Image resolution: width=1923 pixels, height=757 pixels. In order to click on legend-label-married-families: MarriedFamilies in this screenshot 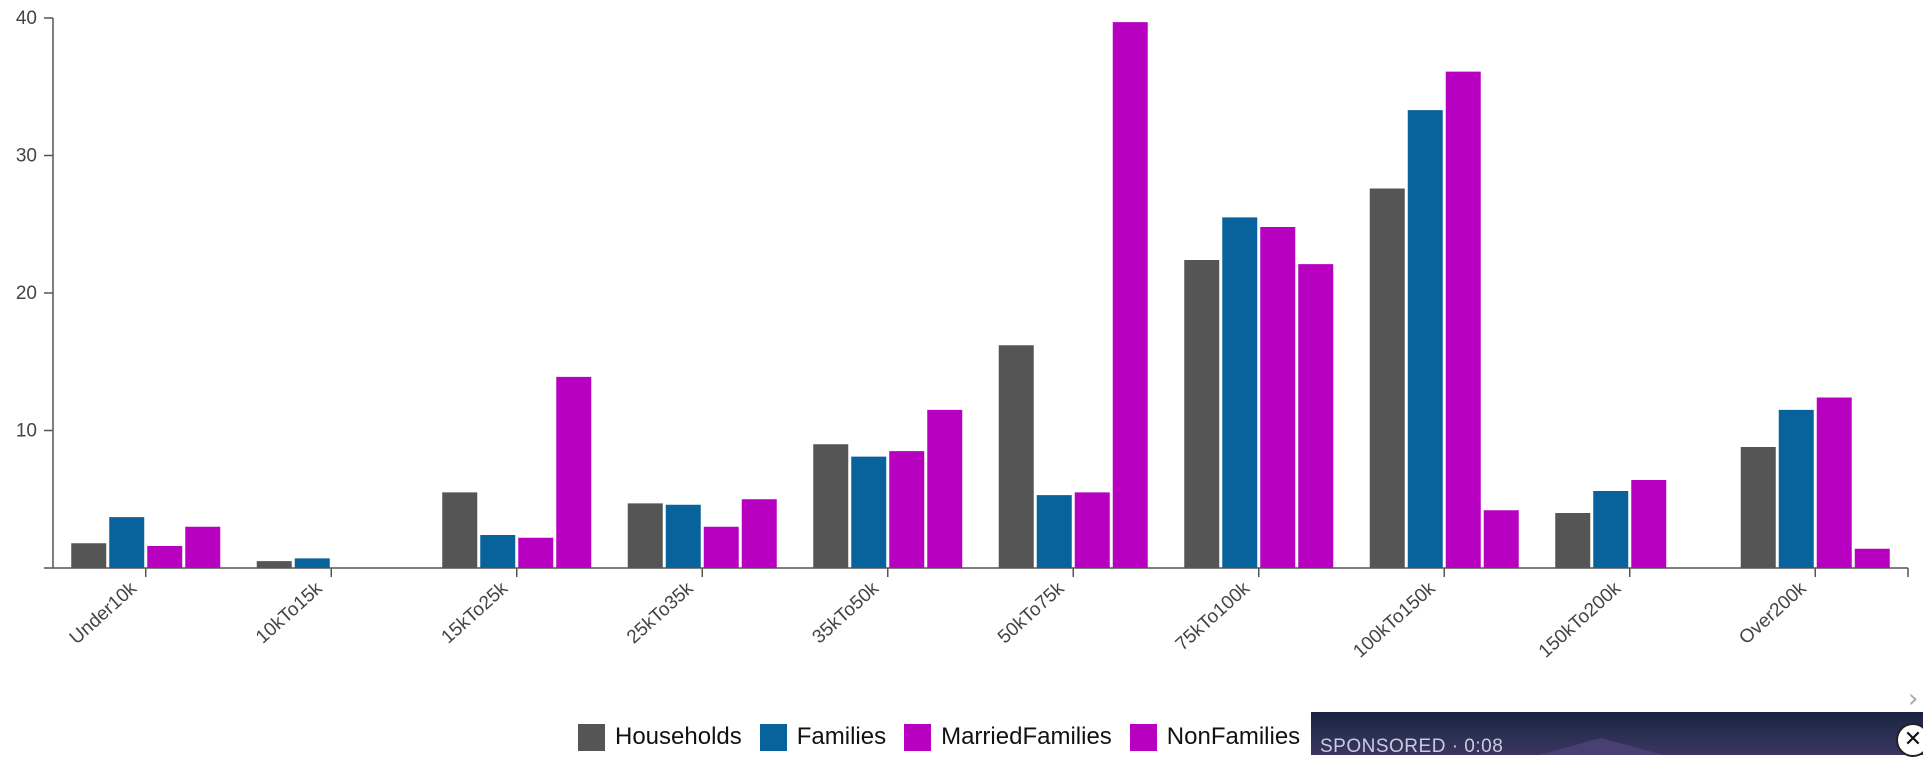, I will do `click(1026, 736)`.